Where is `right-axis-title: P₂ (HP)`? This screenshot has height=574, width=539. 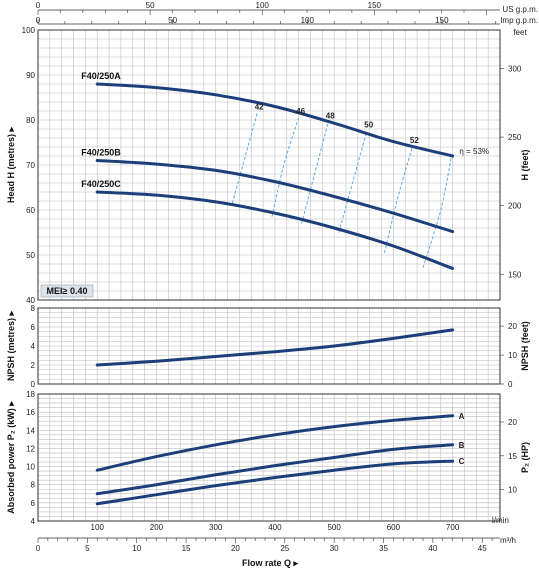 right-axis-title: P₂ (HP) is located at coordinates (525, 457).